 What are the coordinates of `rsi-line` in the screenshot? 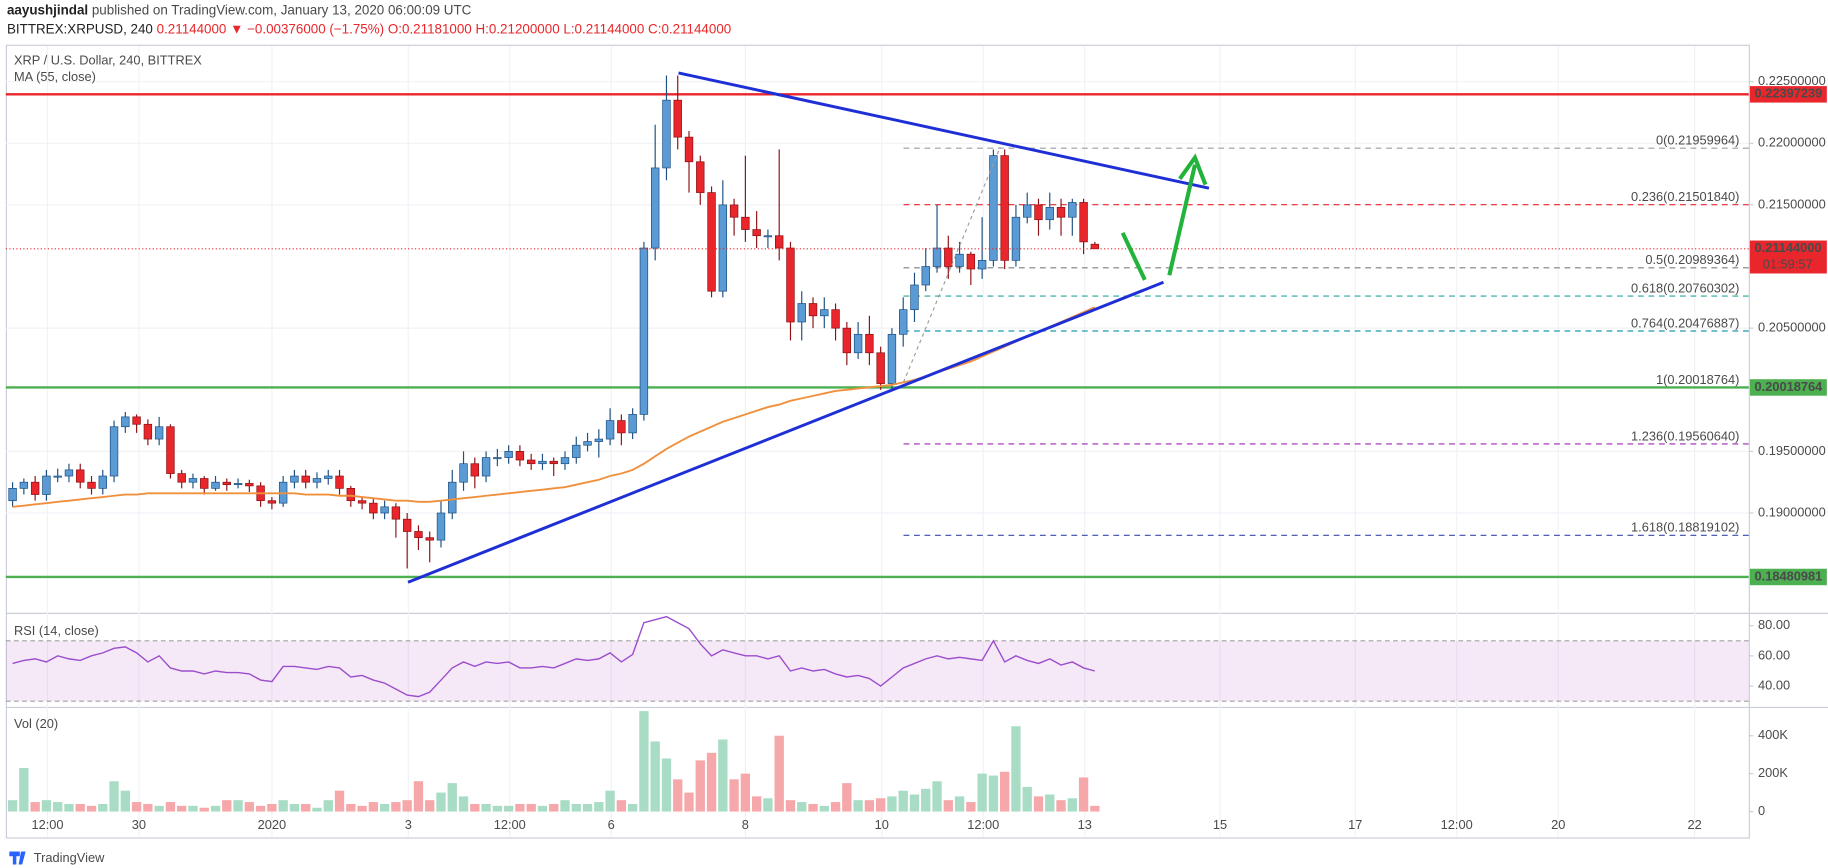 It's located at (554, 656).